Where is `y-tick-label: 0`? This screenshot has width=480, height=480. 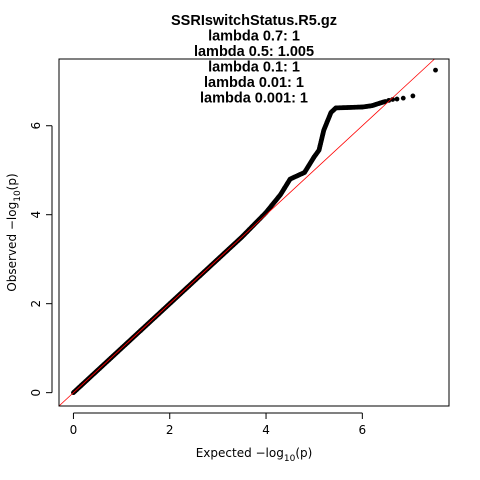 y-tick-label: 0 is located at coordinates (36, 393).